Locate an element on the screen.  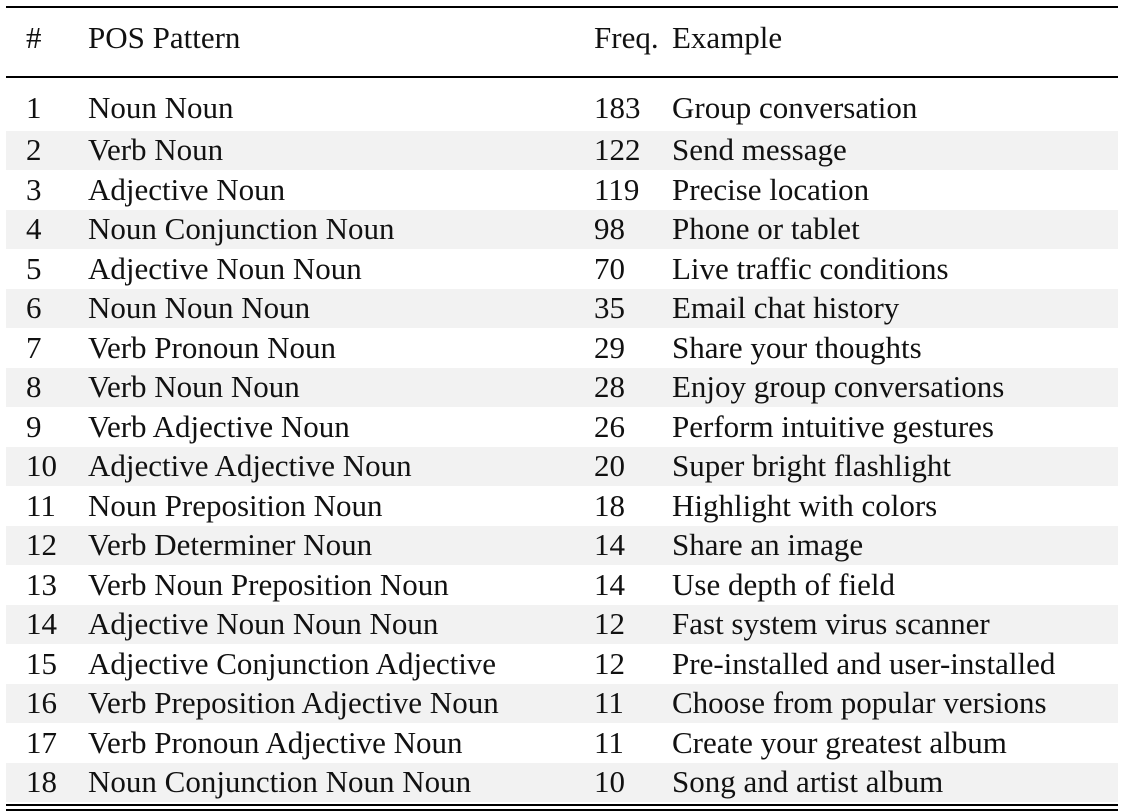
cell-example: Pre-installed and user-installed is located at coordinates (864, 663).